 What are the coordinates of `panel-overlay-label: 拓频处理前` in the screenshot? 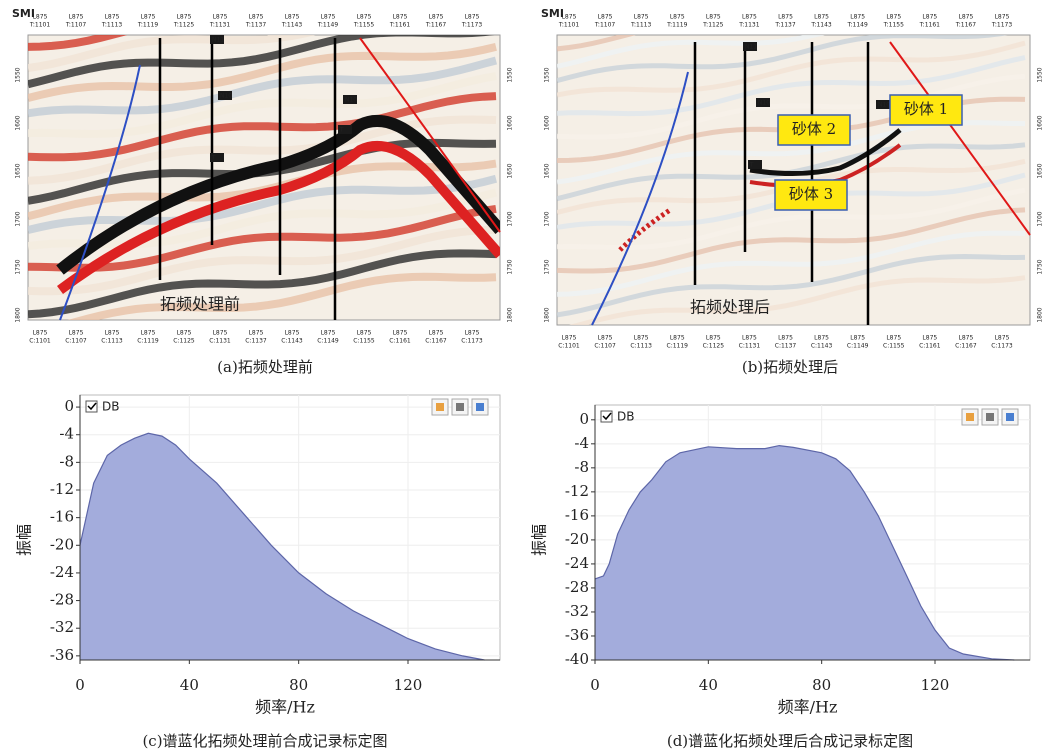 It's located at (200, 304).